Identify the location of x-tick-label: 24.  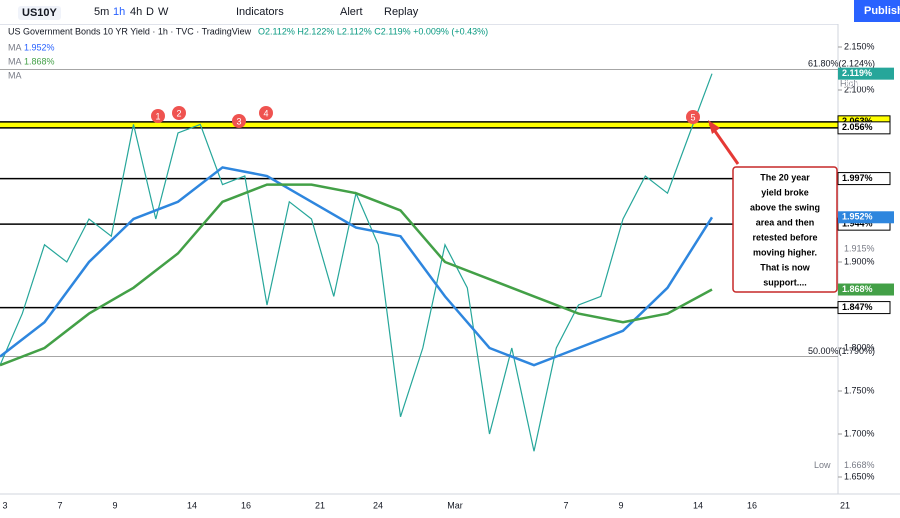
(378, 505).